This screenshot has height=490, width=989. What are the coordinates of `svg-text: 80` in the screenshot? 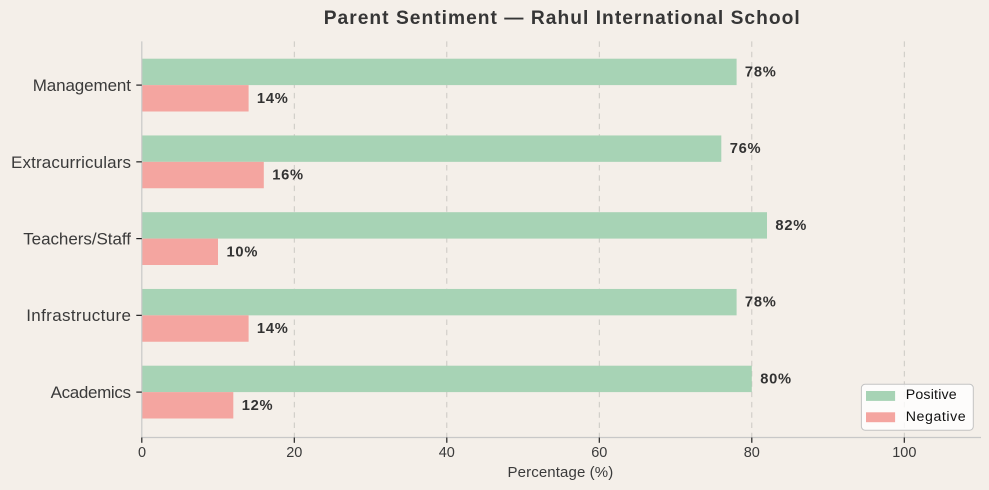 It's located at (752, 453).